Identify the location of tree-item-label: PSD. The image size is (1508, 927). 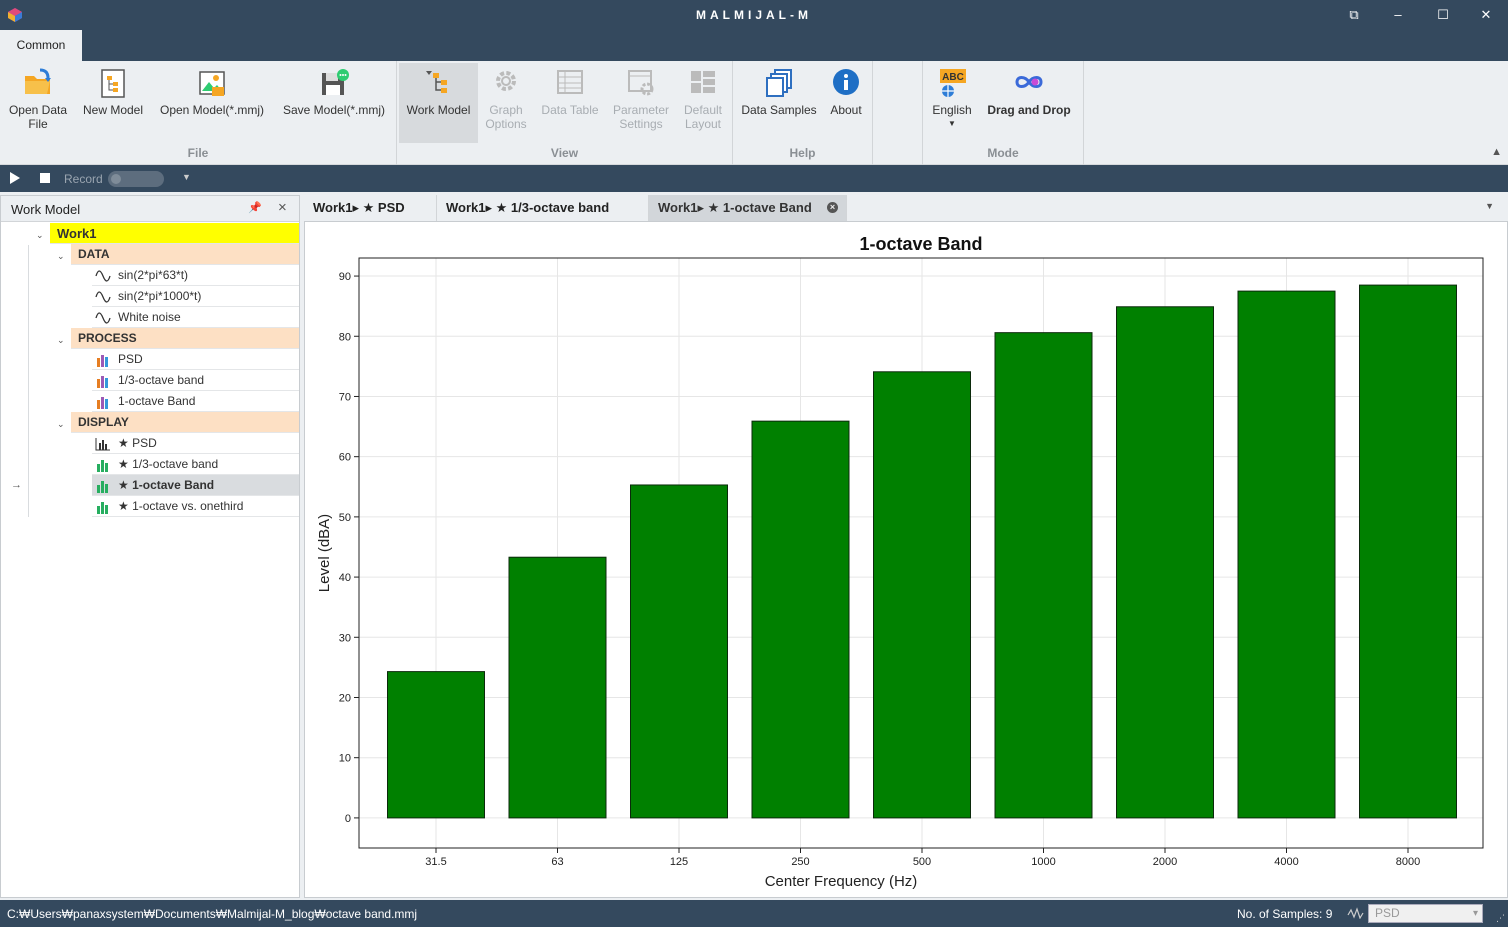
(130, 359).